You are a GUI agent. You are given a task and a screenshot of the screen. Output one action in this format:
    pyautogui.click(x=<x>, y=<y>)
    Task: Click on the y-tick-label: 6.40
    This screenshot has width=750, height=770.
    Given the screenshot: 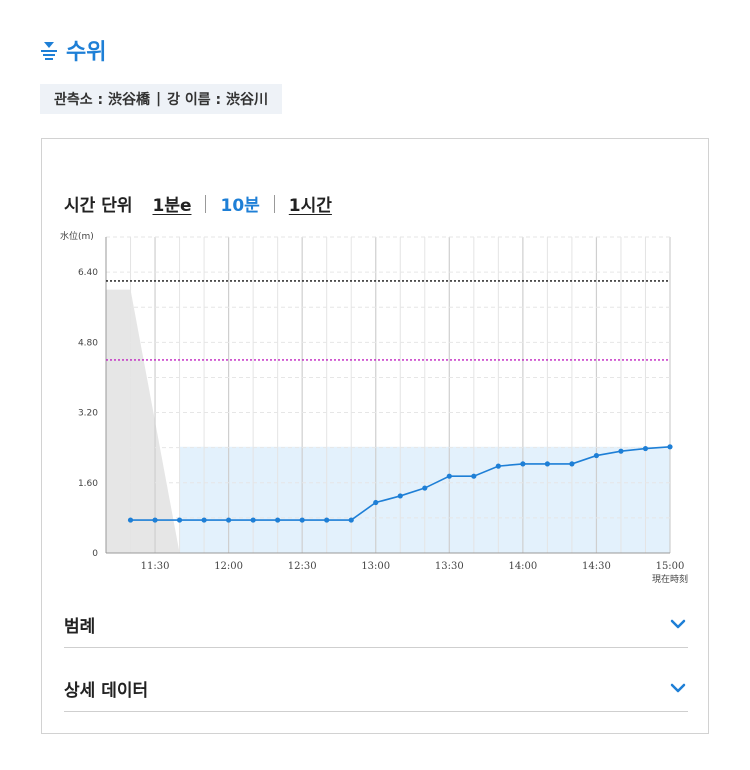 What is the action you would take?
    pyautogui.click(x=88, y=273)
    